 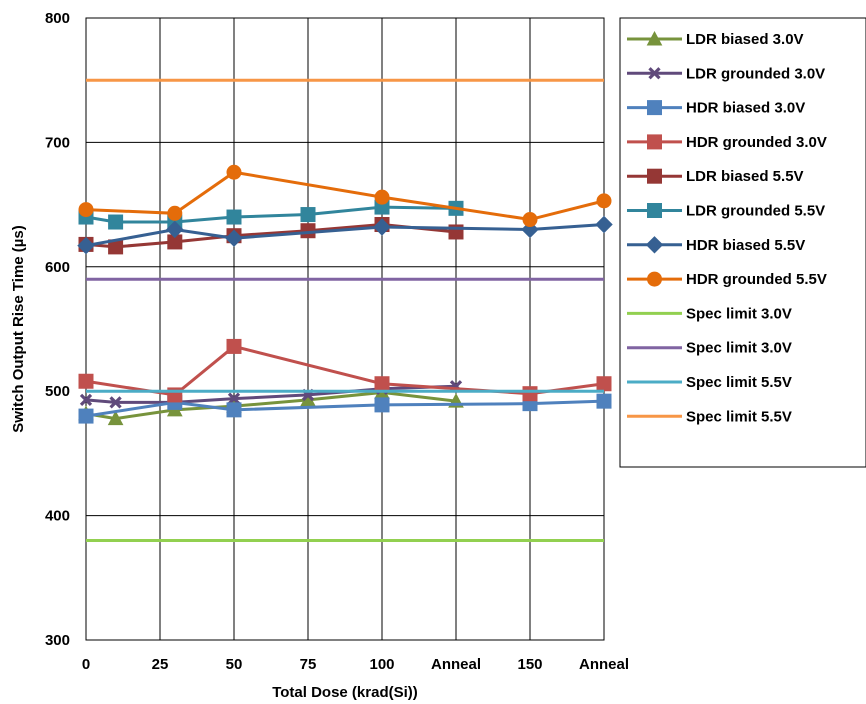 I want to click on legend-label: LDR biased 3.0V, so click(x=745, y=39).